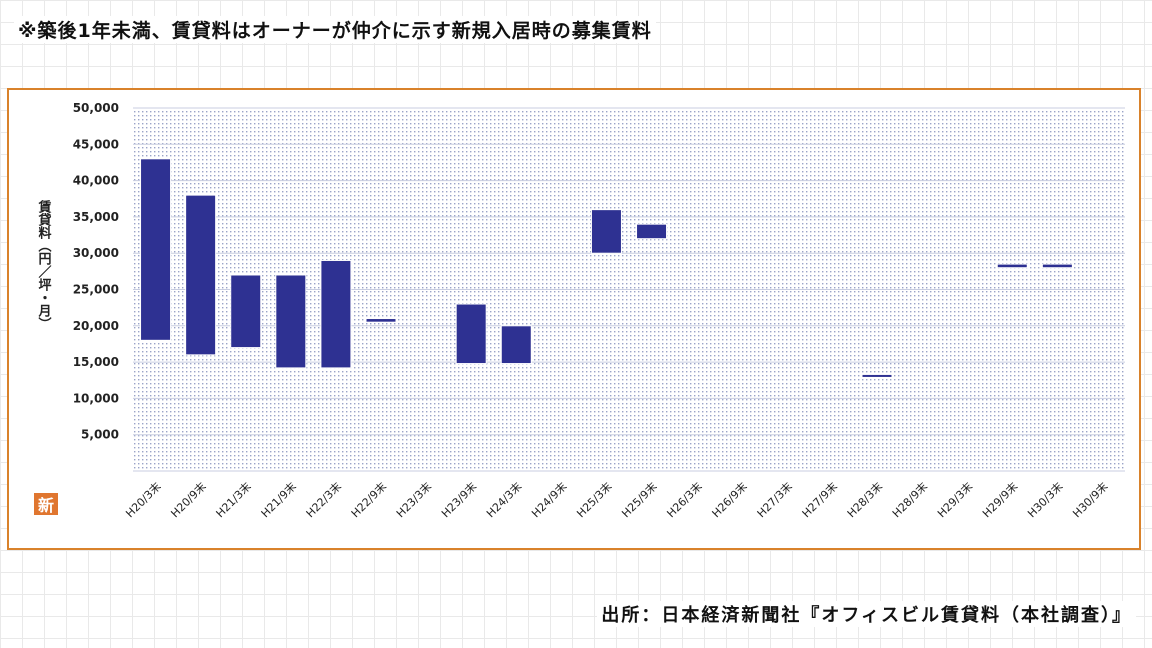 The image size is (1152, 648). What do you see at coordinates (503, 499) in the screenshot?
I see `x-tick-label: H24/3末` at bounding box center [503, 499].